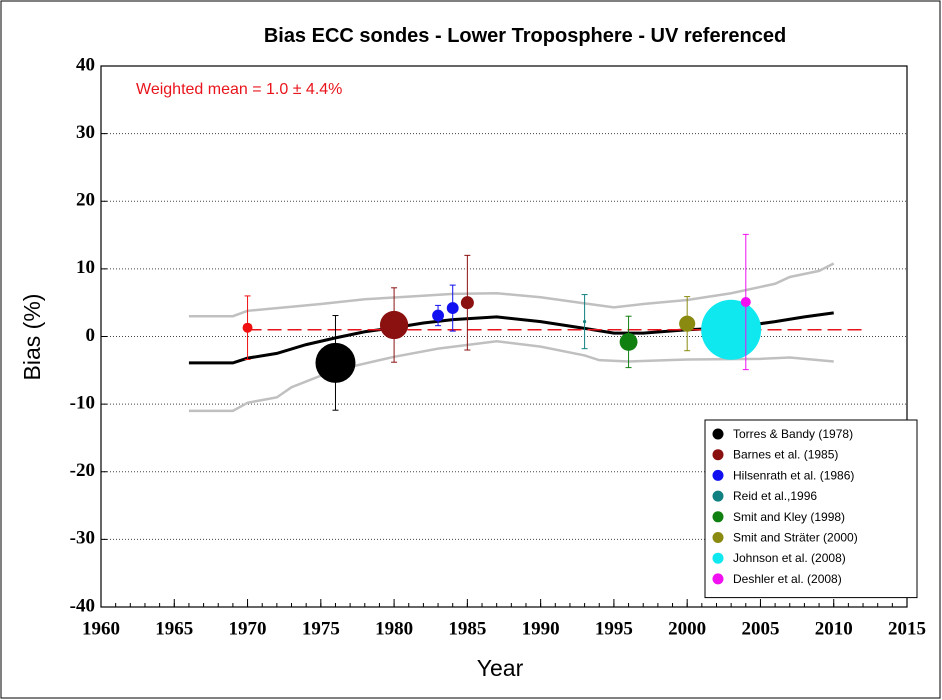 The image size is (942, 700). Describe the element at coordinates (760, 628) in the screenshot. I see `x-tick-label: 2005` at that location.